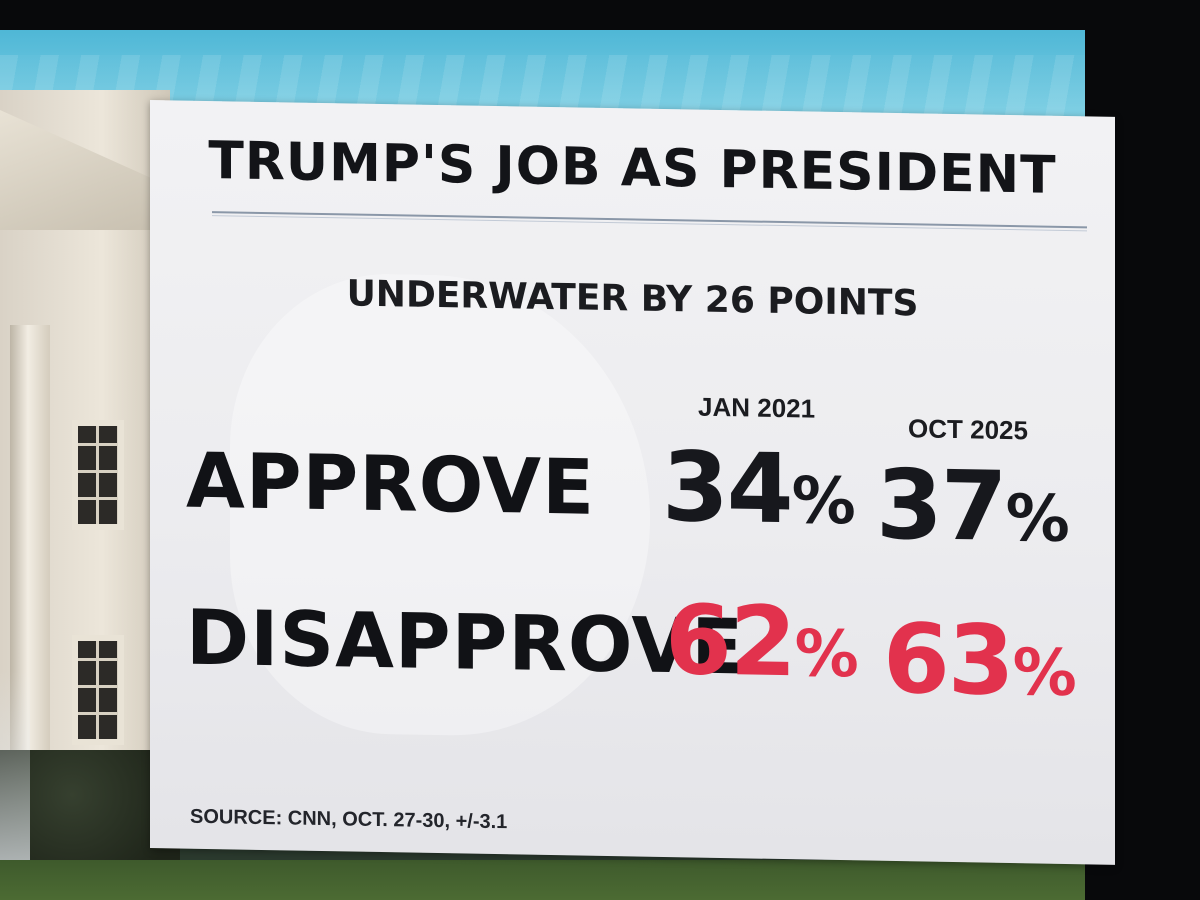 Image resolution: width=1200 pixels, height=900 pixels. Describe the element at coordinates (727, 488) in the screenshot. I see `approve-jan-2021-number: 34` at that location.